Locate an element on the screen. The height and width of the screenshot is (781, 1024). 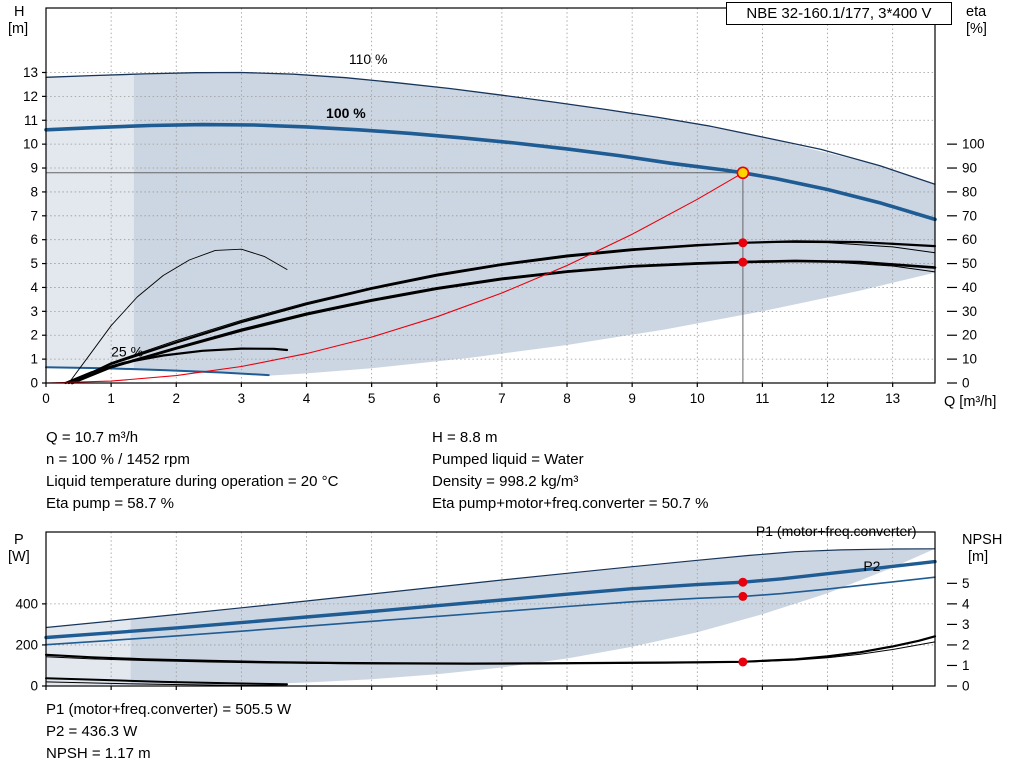
p1-point is located at coordinates (743, 582).